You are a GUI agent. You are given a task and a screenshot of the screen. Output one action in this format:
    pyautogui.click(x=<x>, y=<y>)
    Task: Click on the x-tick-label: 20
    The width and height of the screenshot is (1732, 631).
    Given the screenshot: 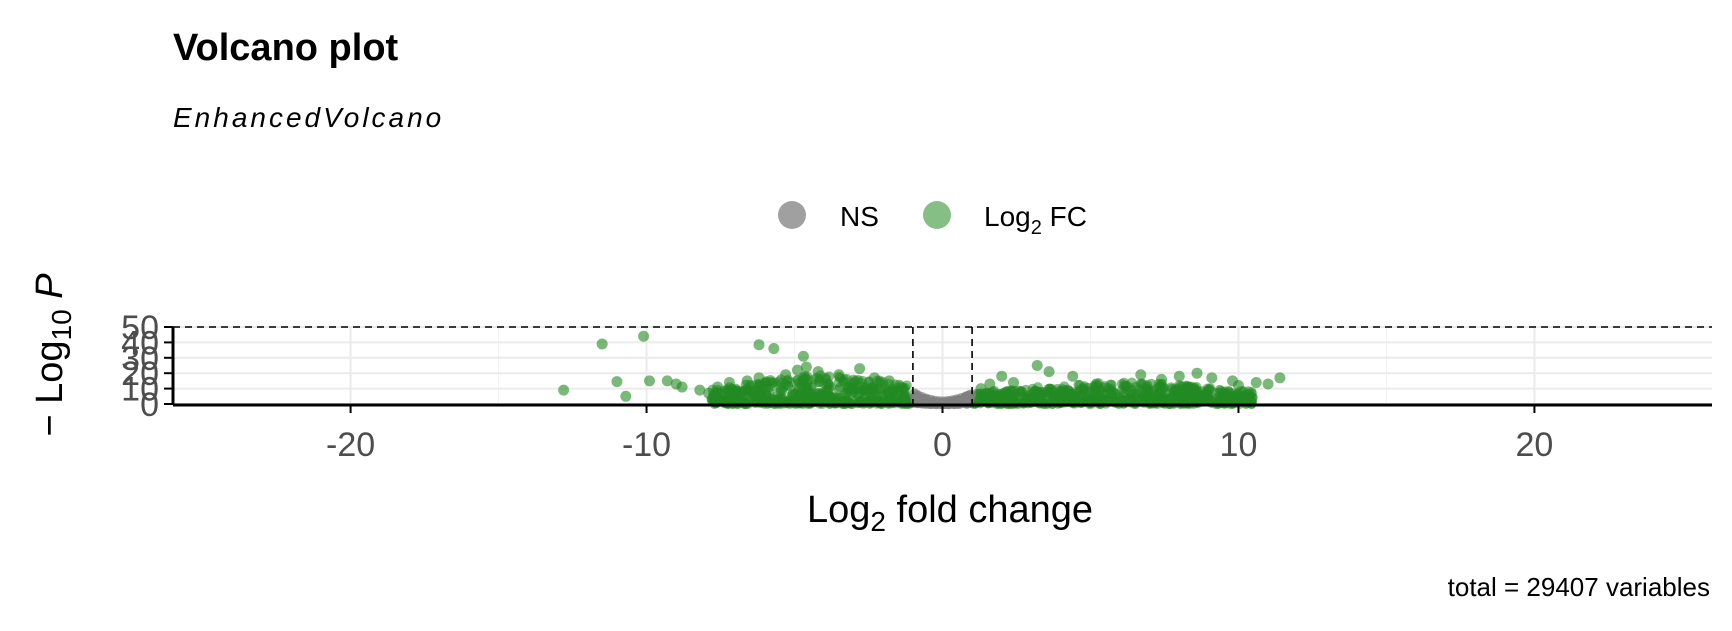 What is the action you would take?
    pyautogui.click(x=1535, y=445)
    